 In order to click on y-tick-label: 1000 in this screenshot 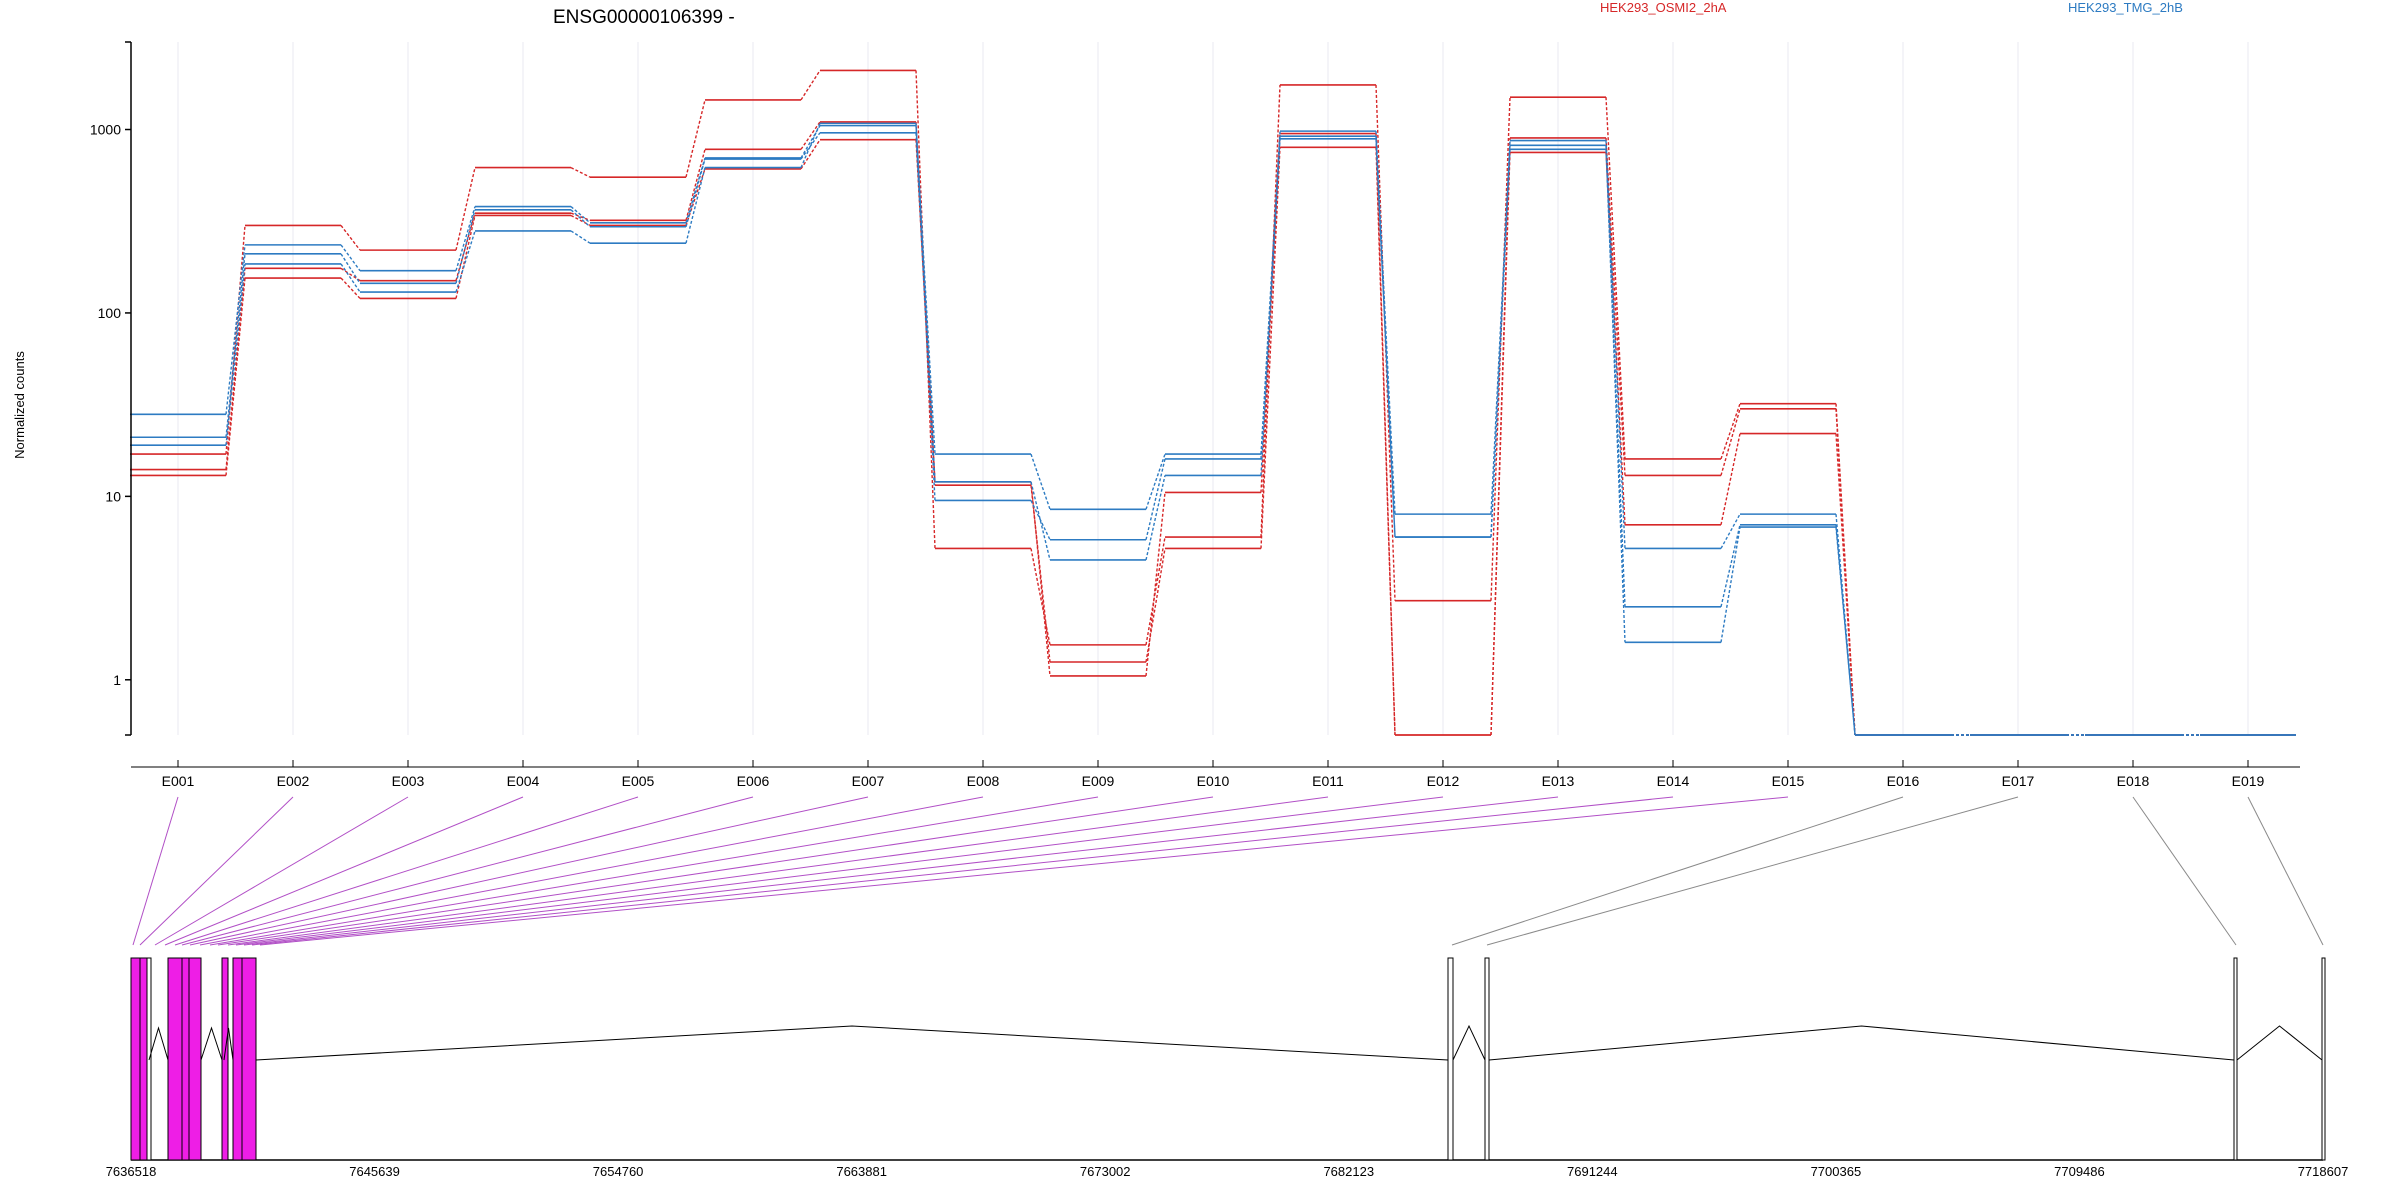, I will do `click(105, 130)`.